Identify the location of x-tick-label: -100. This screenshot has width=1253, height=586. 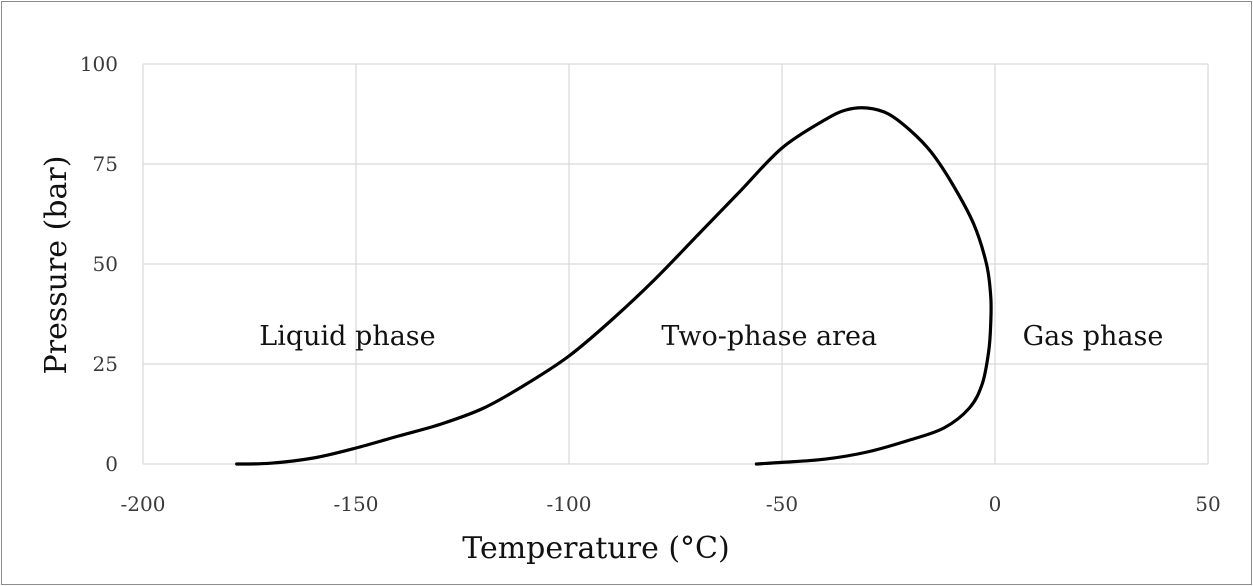
(569, 504).